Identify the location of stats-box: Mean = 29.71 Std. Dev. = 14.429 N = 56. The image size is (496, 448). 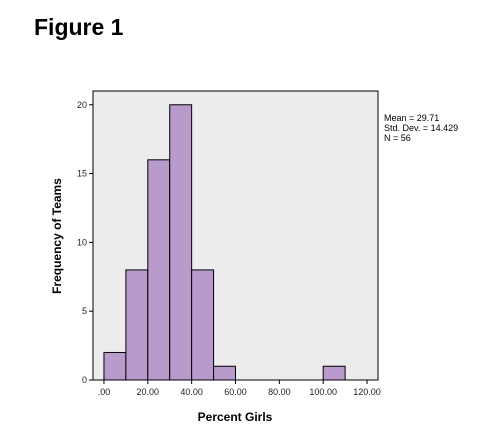
(421, 128).